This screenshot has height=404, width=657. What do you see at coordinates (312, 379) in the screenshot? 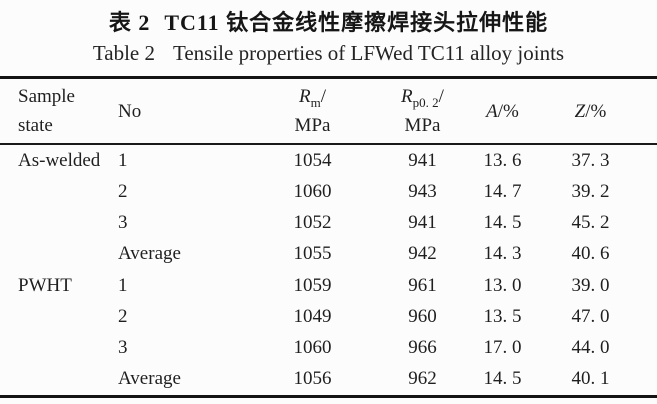
I see `cell-rm: 1056` at bounding box center [312, 379].